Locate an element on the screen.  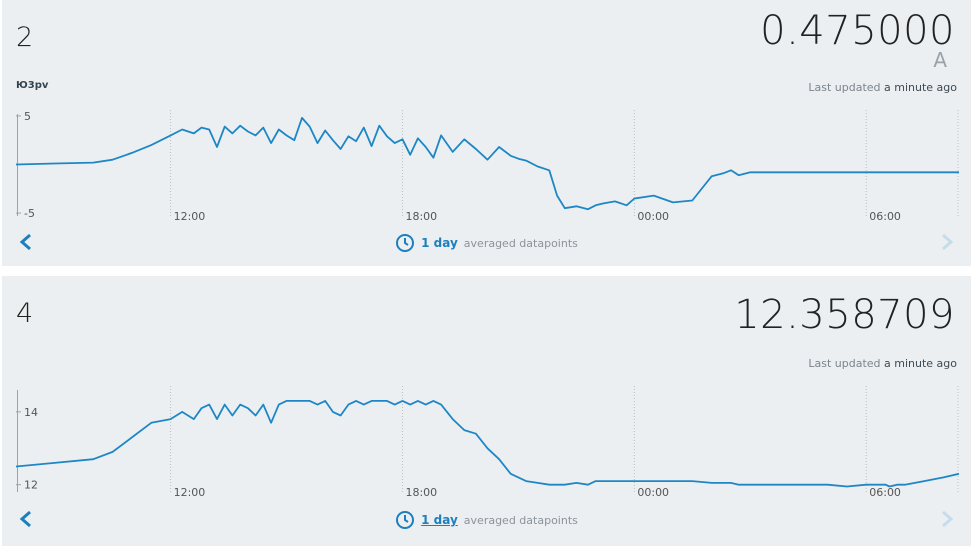
current-value: 12.358709 is located at coordinates (844, 315).